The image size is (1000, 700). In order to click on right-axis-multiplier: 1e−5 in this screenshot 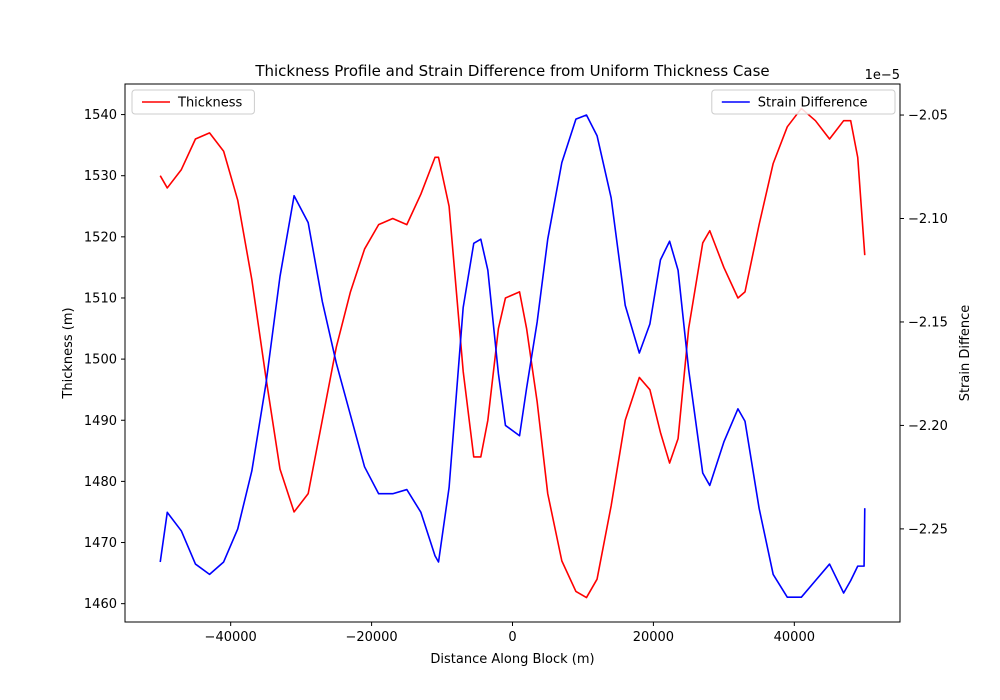, I will do `click(882, 75)`.